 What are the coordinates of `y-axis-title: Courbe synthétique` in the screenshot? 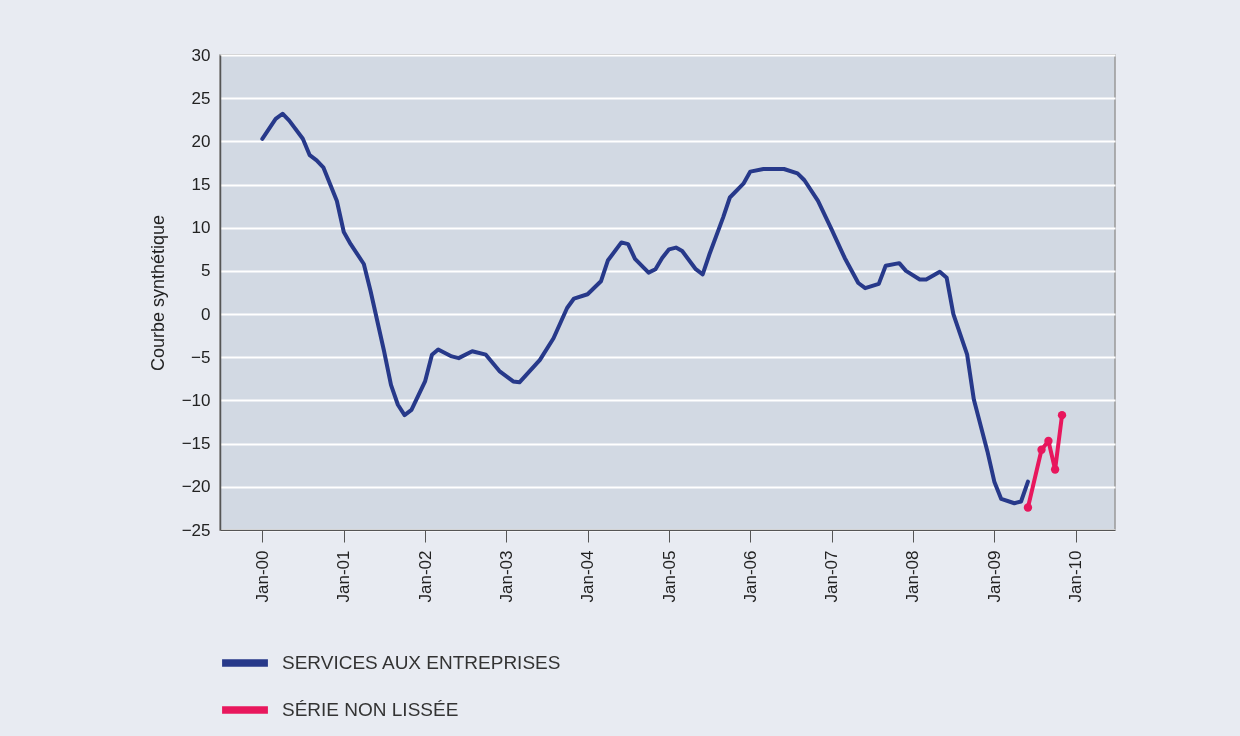 It's located at (157, 293).